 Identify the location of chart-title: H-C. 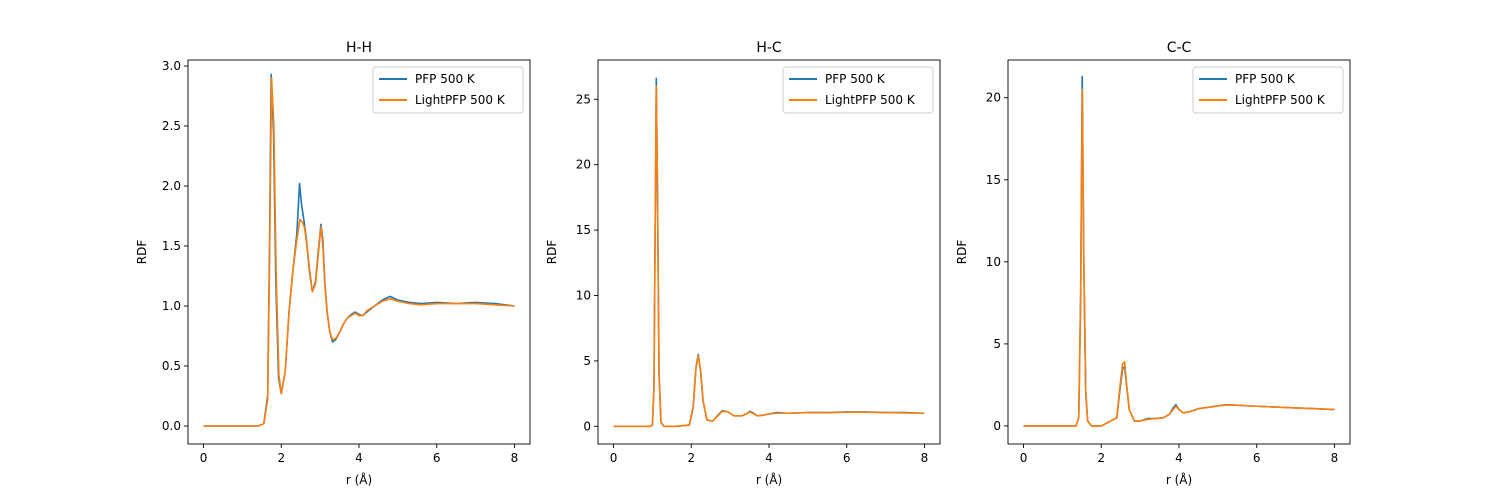
(769, 48).